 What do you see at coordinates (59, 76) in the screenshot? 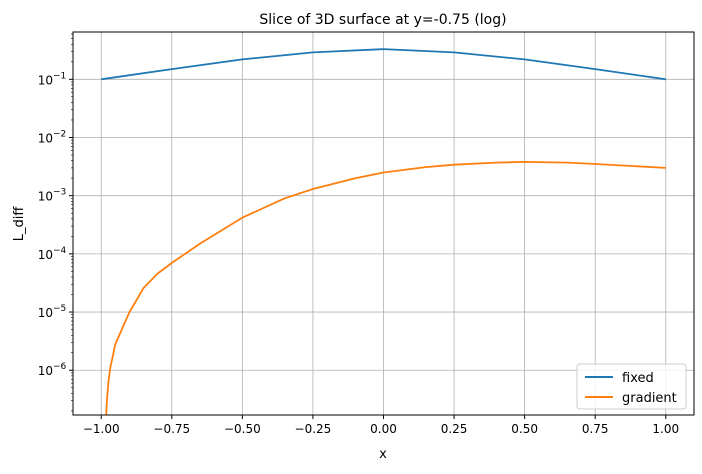
I see `y-tick-exponent: −1` at bounding box center [59, 76].